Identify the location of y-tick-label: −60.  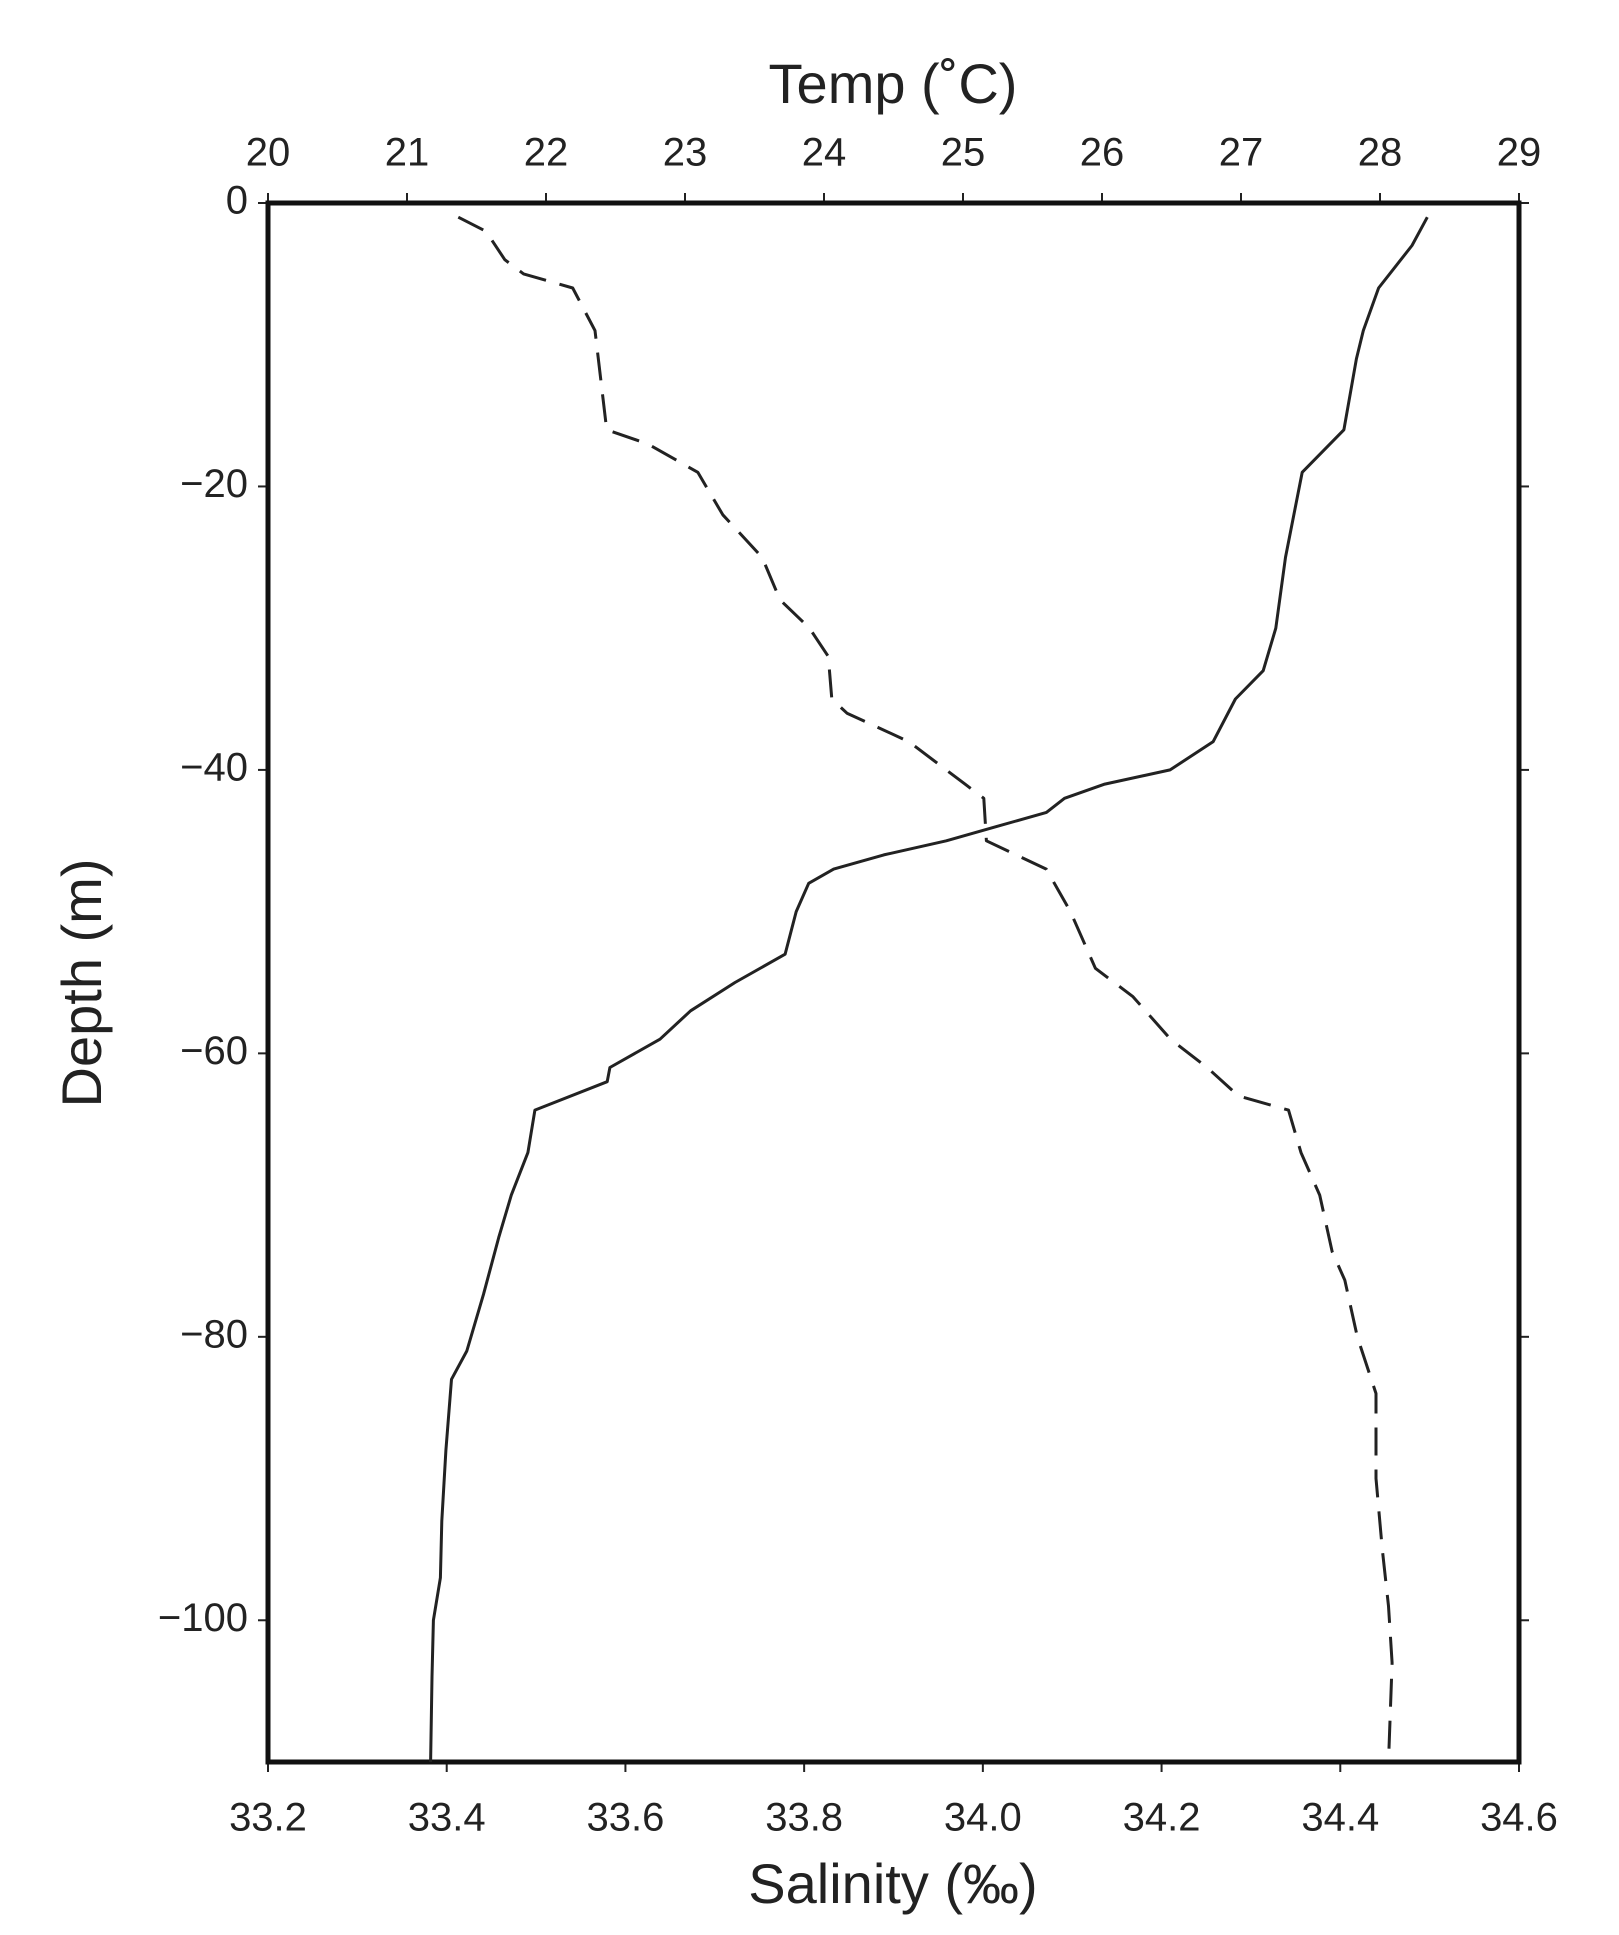
(214, 1051).